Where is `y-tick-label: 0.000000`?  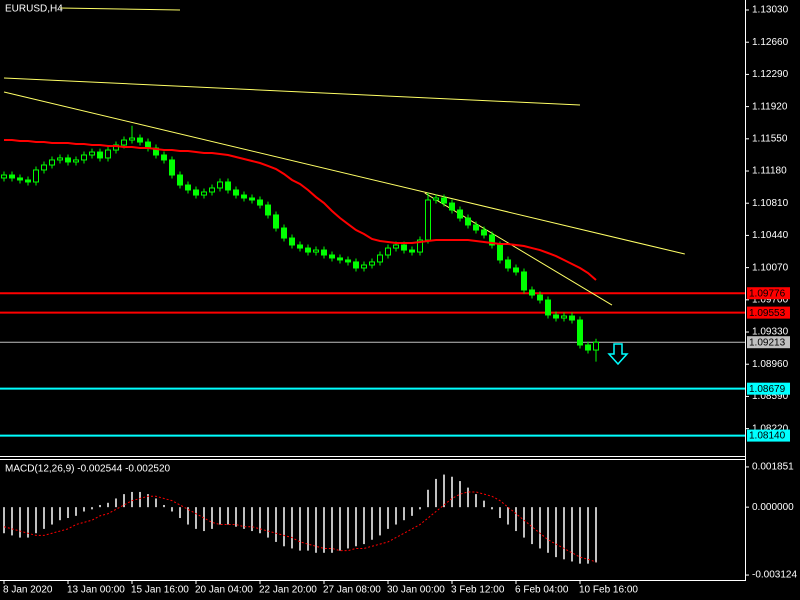 y-tick-label: 0.000000 is located at coordinates (773, 507).